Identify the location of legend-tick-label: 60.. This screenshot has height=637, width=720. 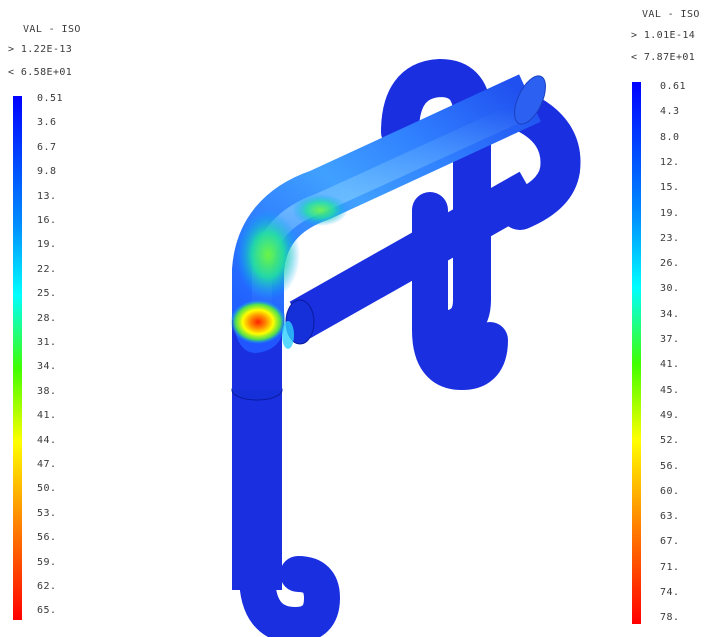
(670, 491).